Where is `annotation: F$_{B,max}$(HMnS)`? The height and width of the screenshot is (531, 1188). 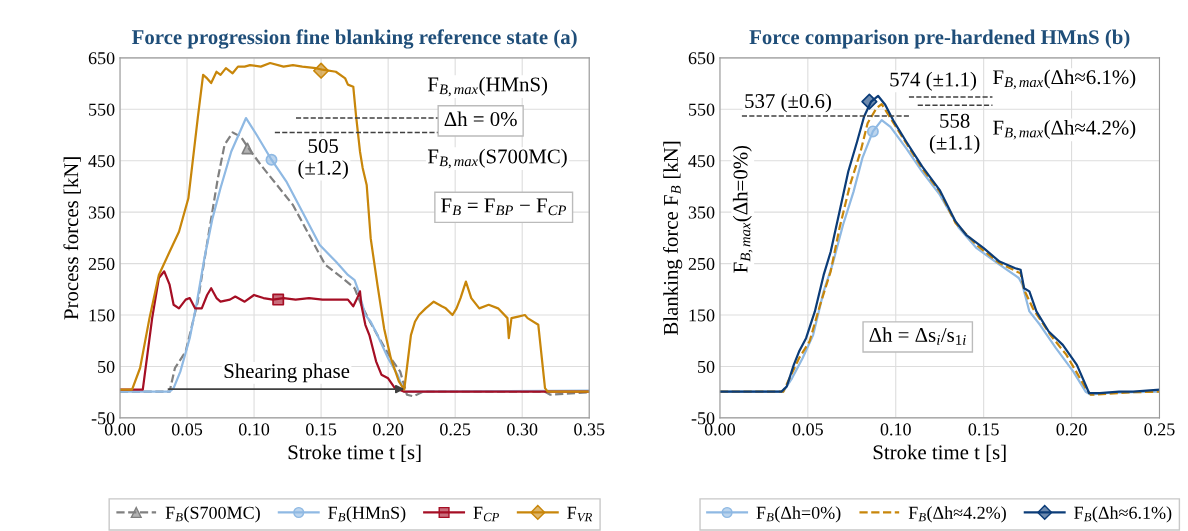
annotation: F$_{B,max}$(HMnS) is located at coordinates (487, 86).